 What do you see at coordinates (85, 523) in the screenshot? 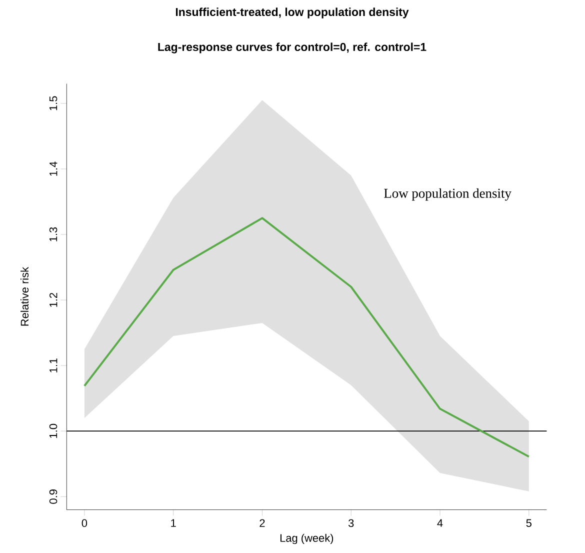
I see `x-tick-label: 0` at bounding box center [85, 523].